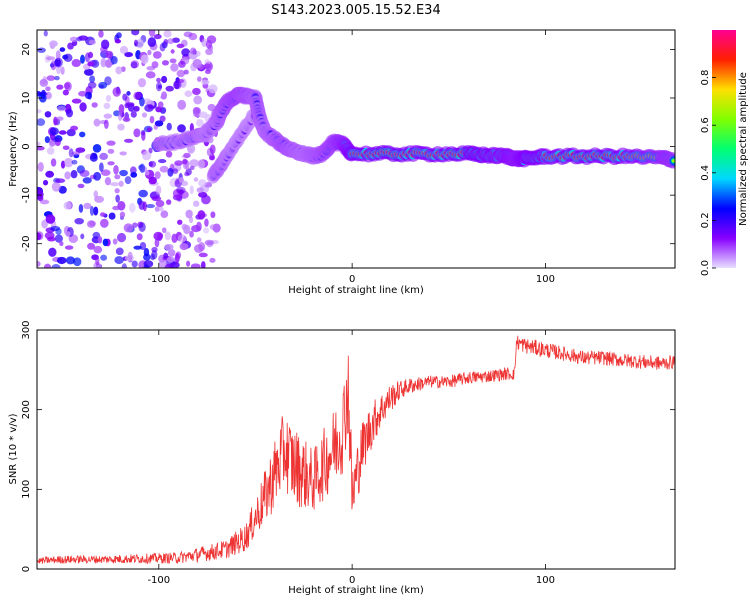 This screenshot has width=750, height=600. What do you see at coordinates (129, 149) in the screenshot?
I see `spectrogram-noise` at bounding box center [129, 149].